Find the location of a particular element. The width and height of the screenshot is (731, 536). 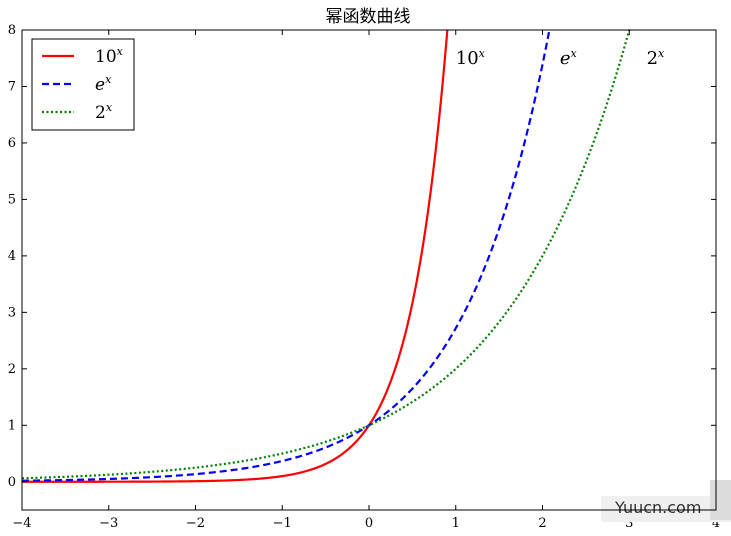

legend: 10x ex 2x is located at coordinates (83, 84).